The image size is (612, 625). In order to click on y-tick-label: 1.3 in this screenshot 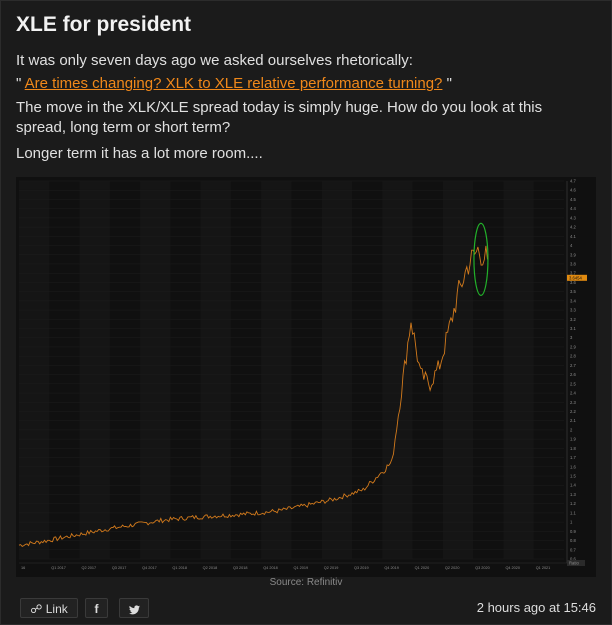, I will do `click(573, 494)`.